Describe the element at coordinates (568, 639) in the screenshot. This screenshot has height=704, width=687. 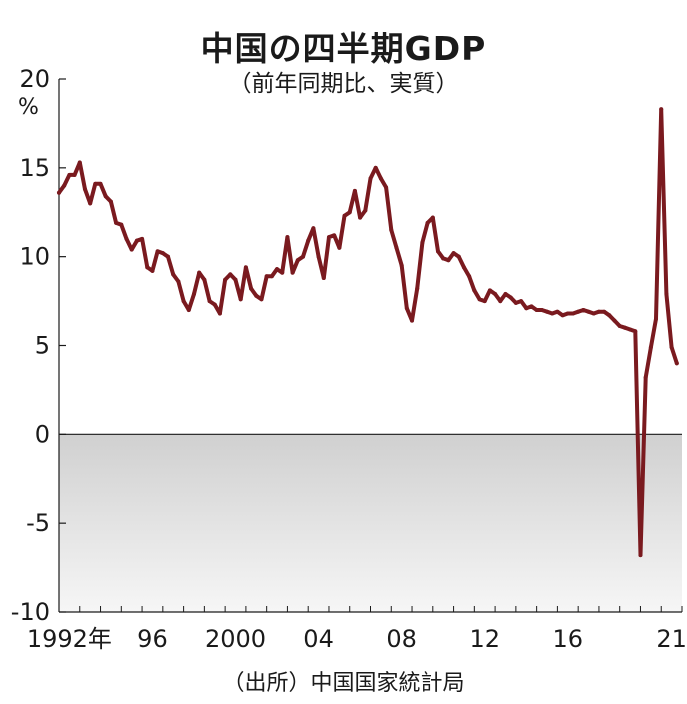
I see `x-tick-label: 16` at that location.